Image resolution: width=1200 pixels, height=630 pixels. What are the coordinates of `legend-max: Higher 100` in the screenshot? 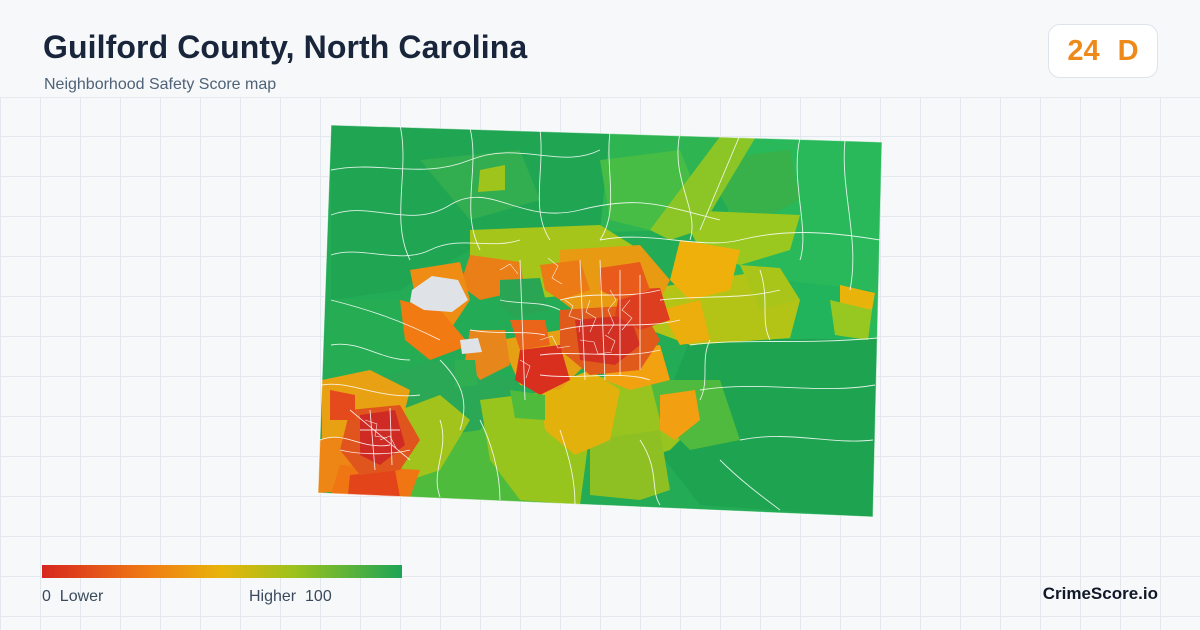 It's located at (290, 597).